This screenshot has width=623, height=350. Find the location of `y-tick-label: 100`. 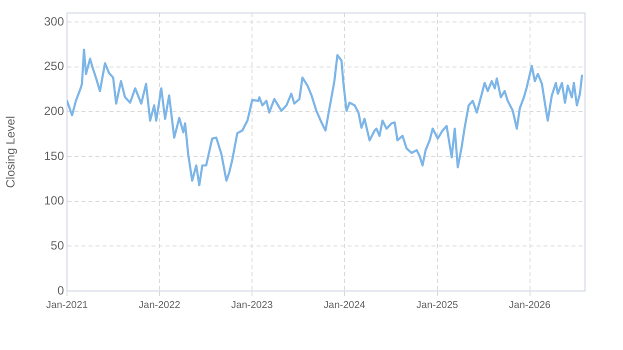

y-tick-label: 100 is located at coordinates (54, 201).